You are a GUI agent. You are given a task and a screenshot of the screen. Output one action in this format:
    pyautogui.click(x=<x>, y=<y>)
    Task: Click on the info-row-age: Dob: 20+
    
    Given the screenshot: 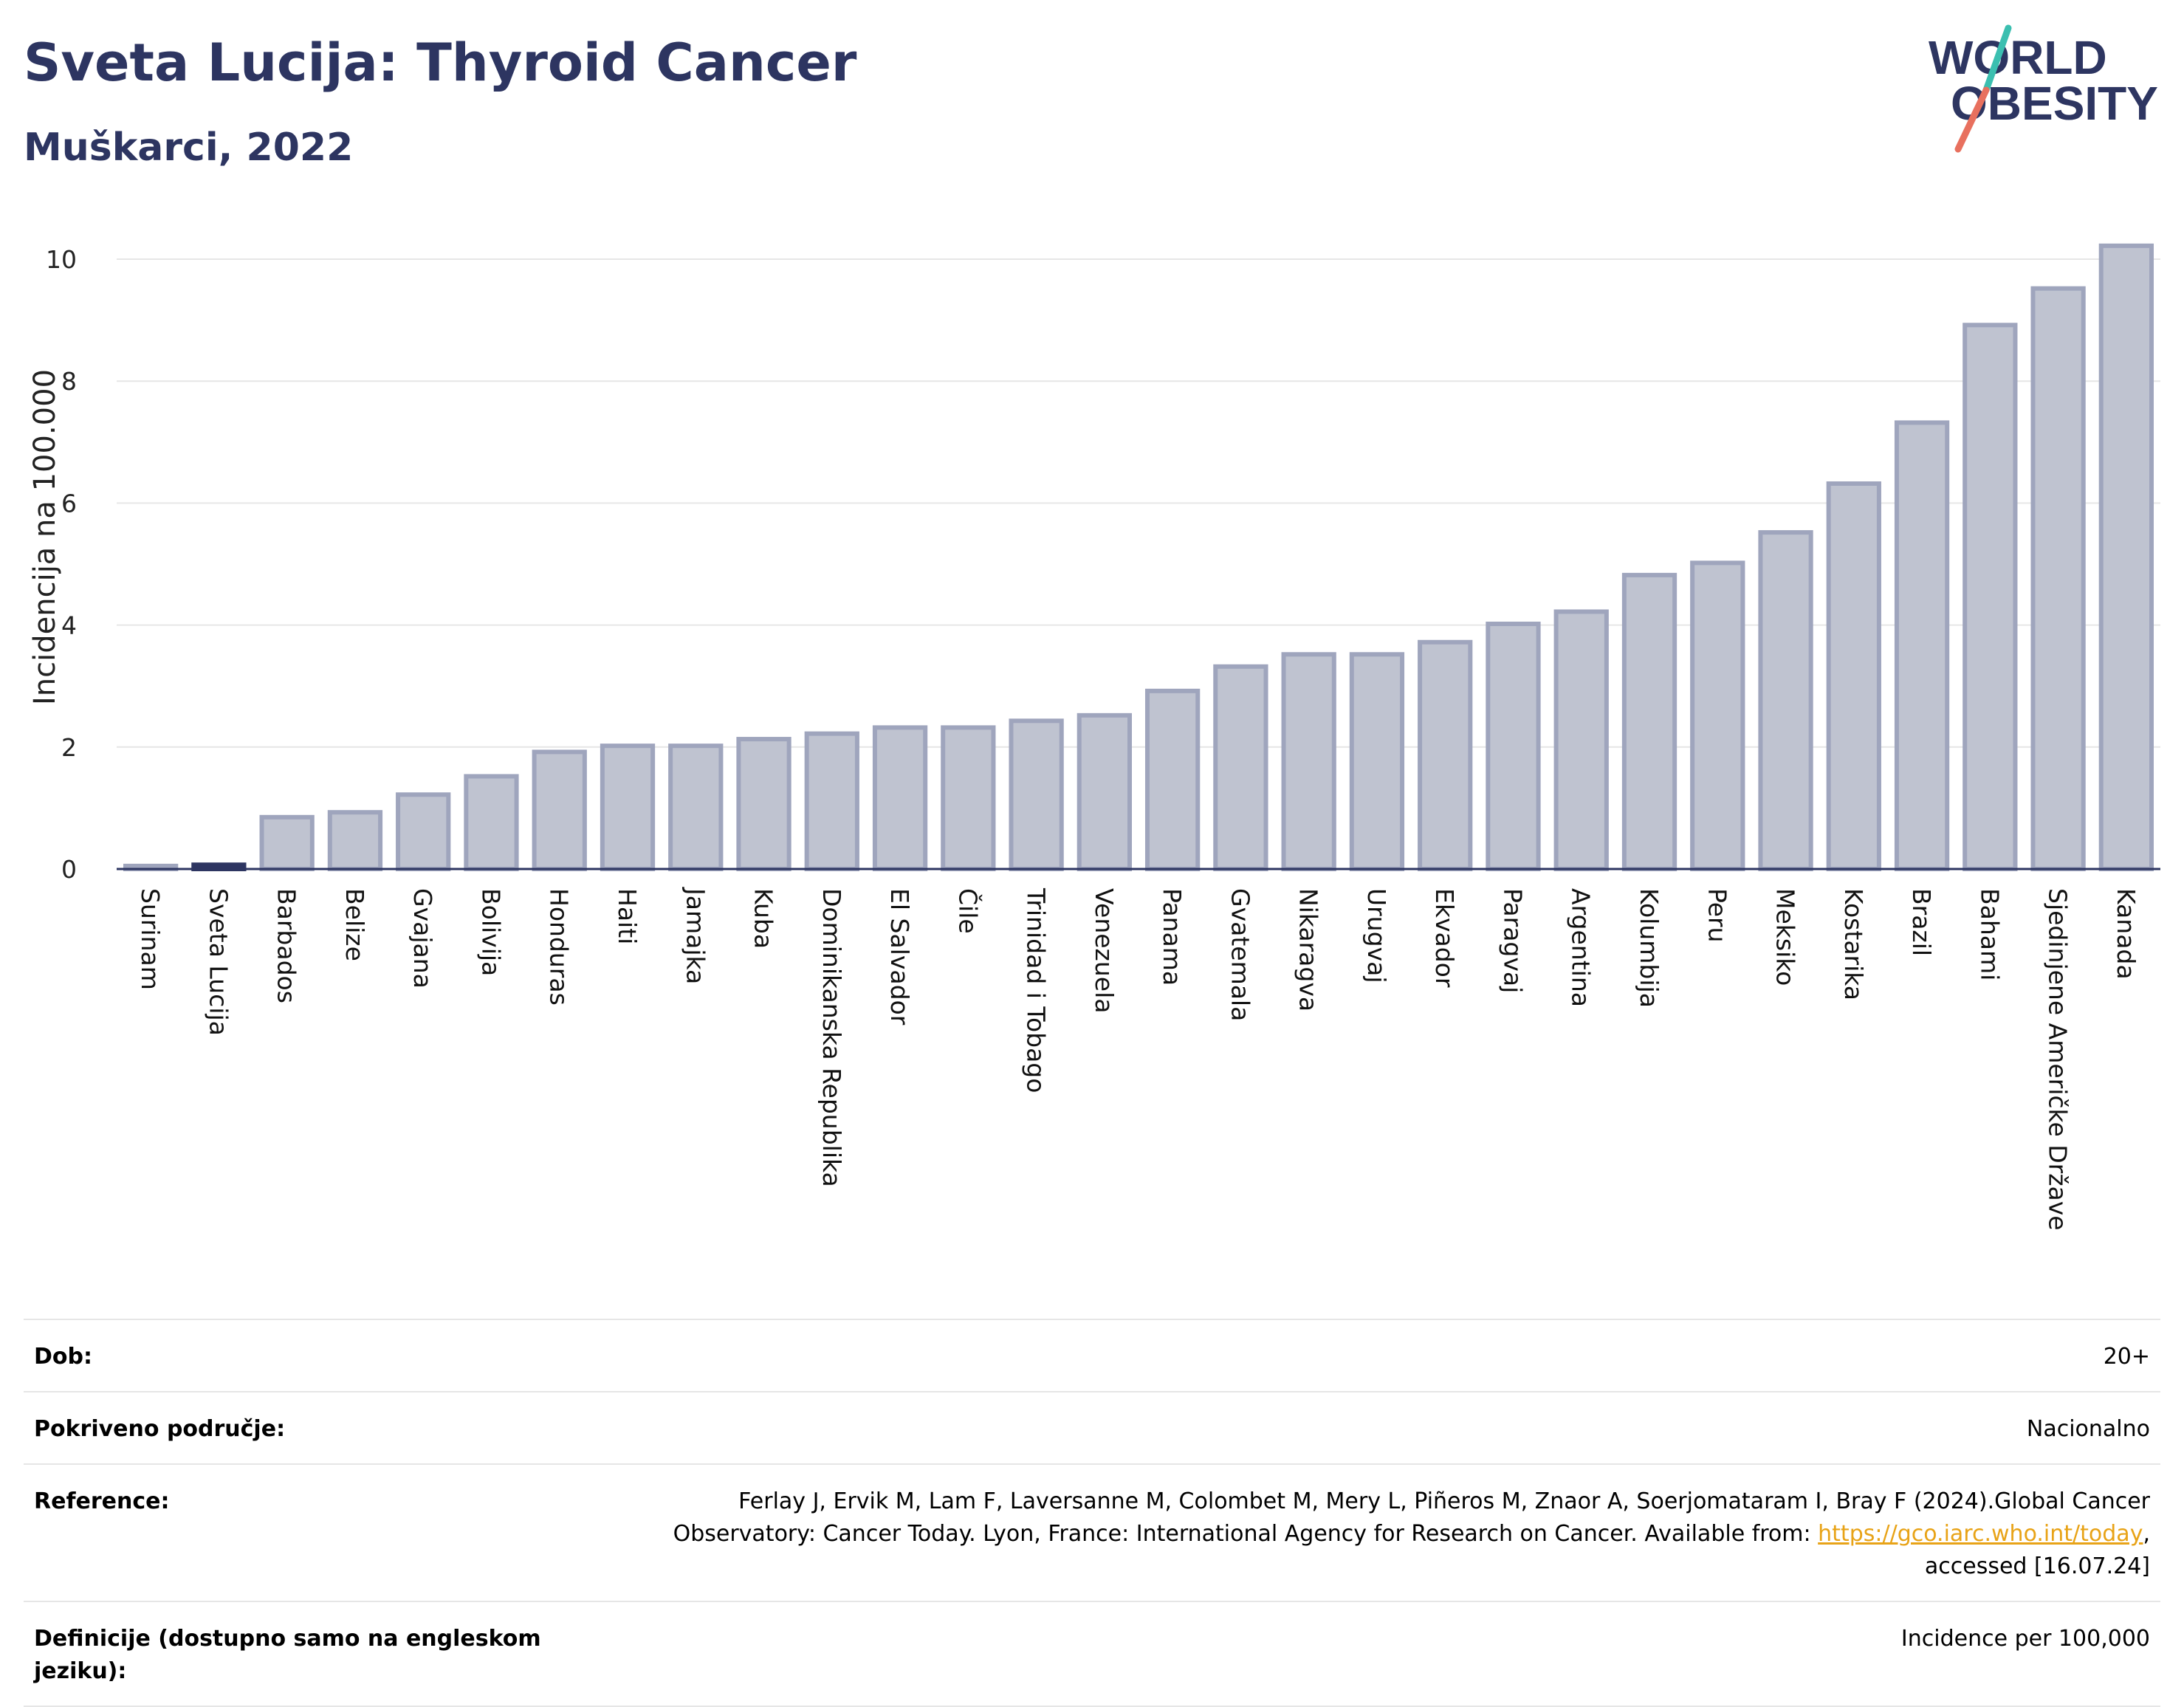 What is the action you would take?
    pyautogui.click(x=1092, y=1355)
    